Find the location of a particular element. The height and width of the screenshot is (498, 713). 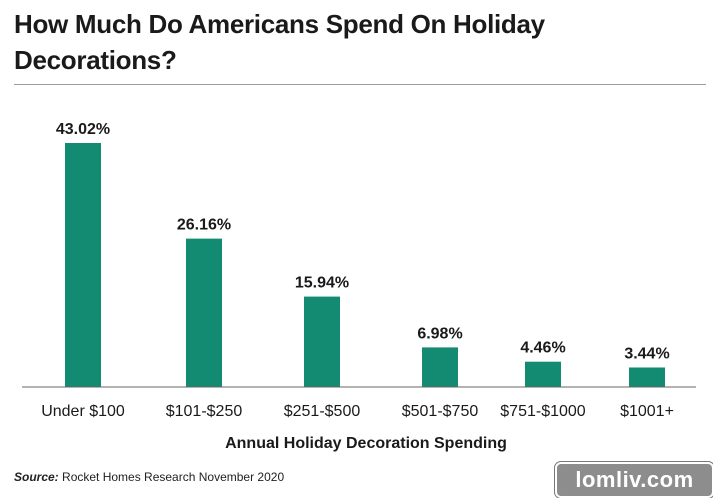

data-label: 26.16% is located at coordinates (204, 225).